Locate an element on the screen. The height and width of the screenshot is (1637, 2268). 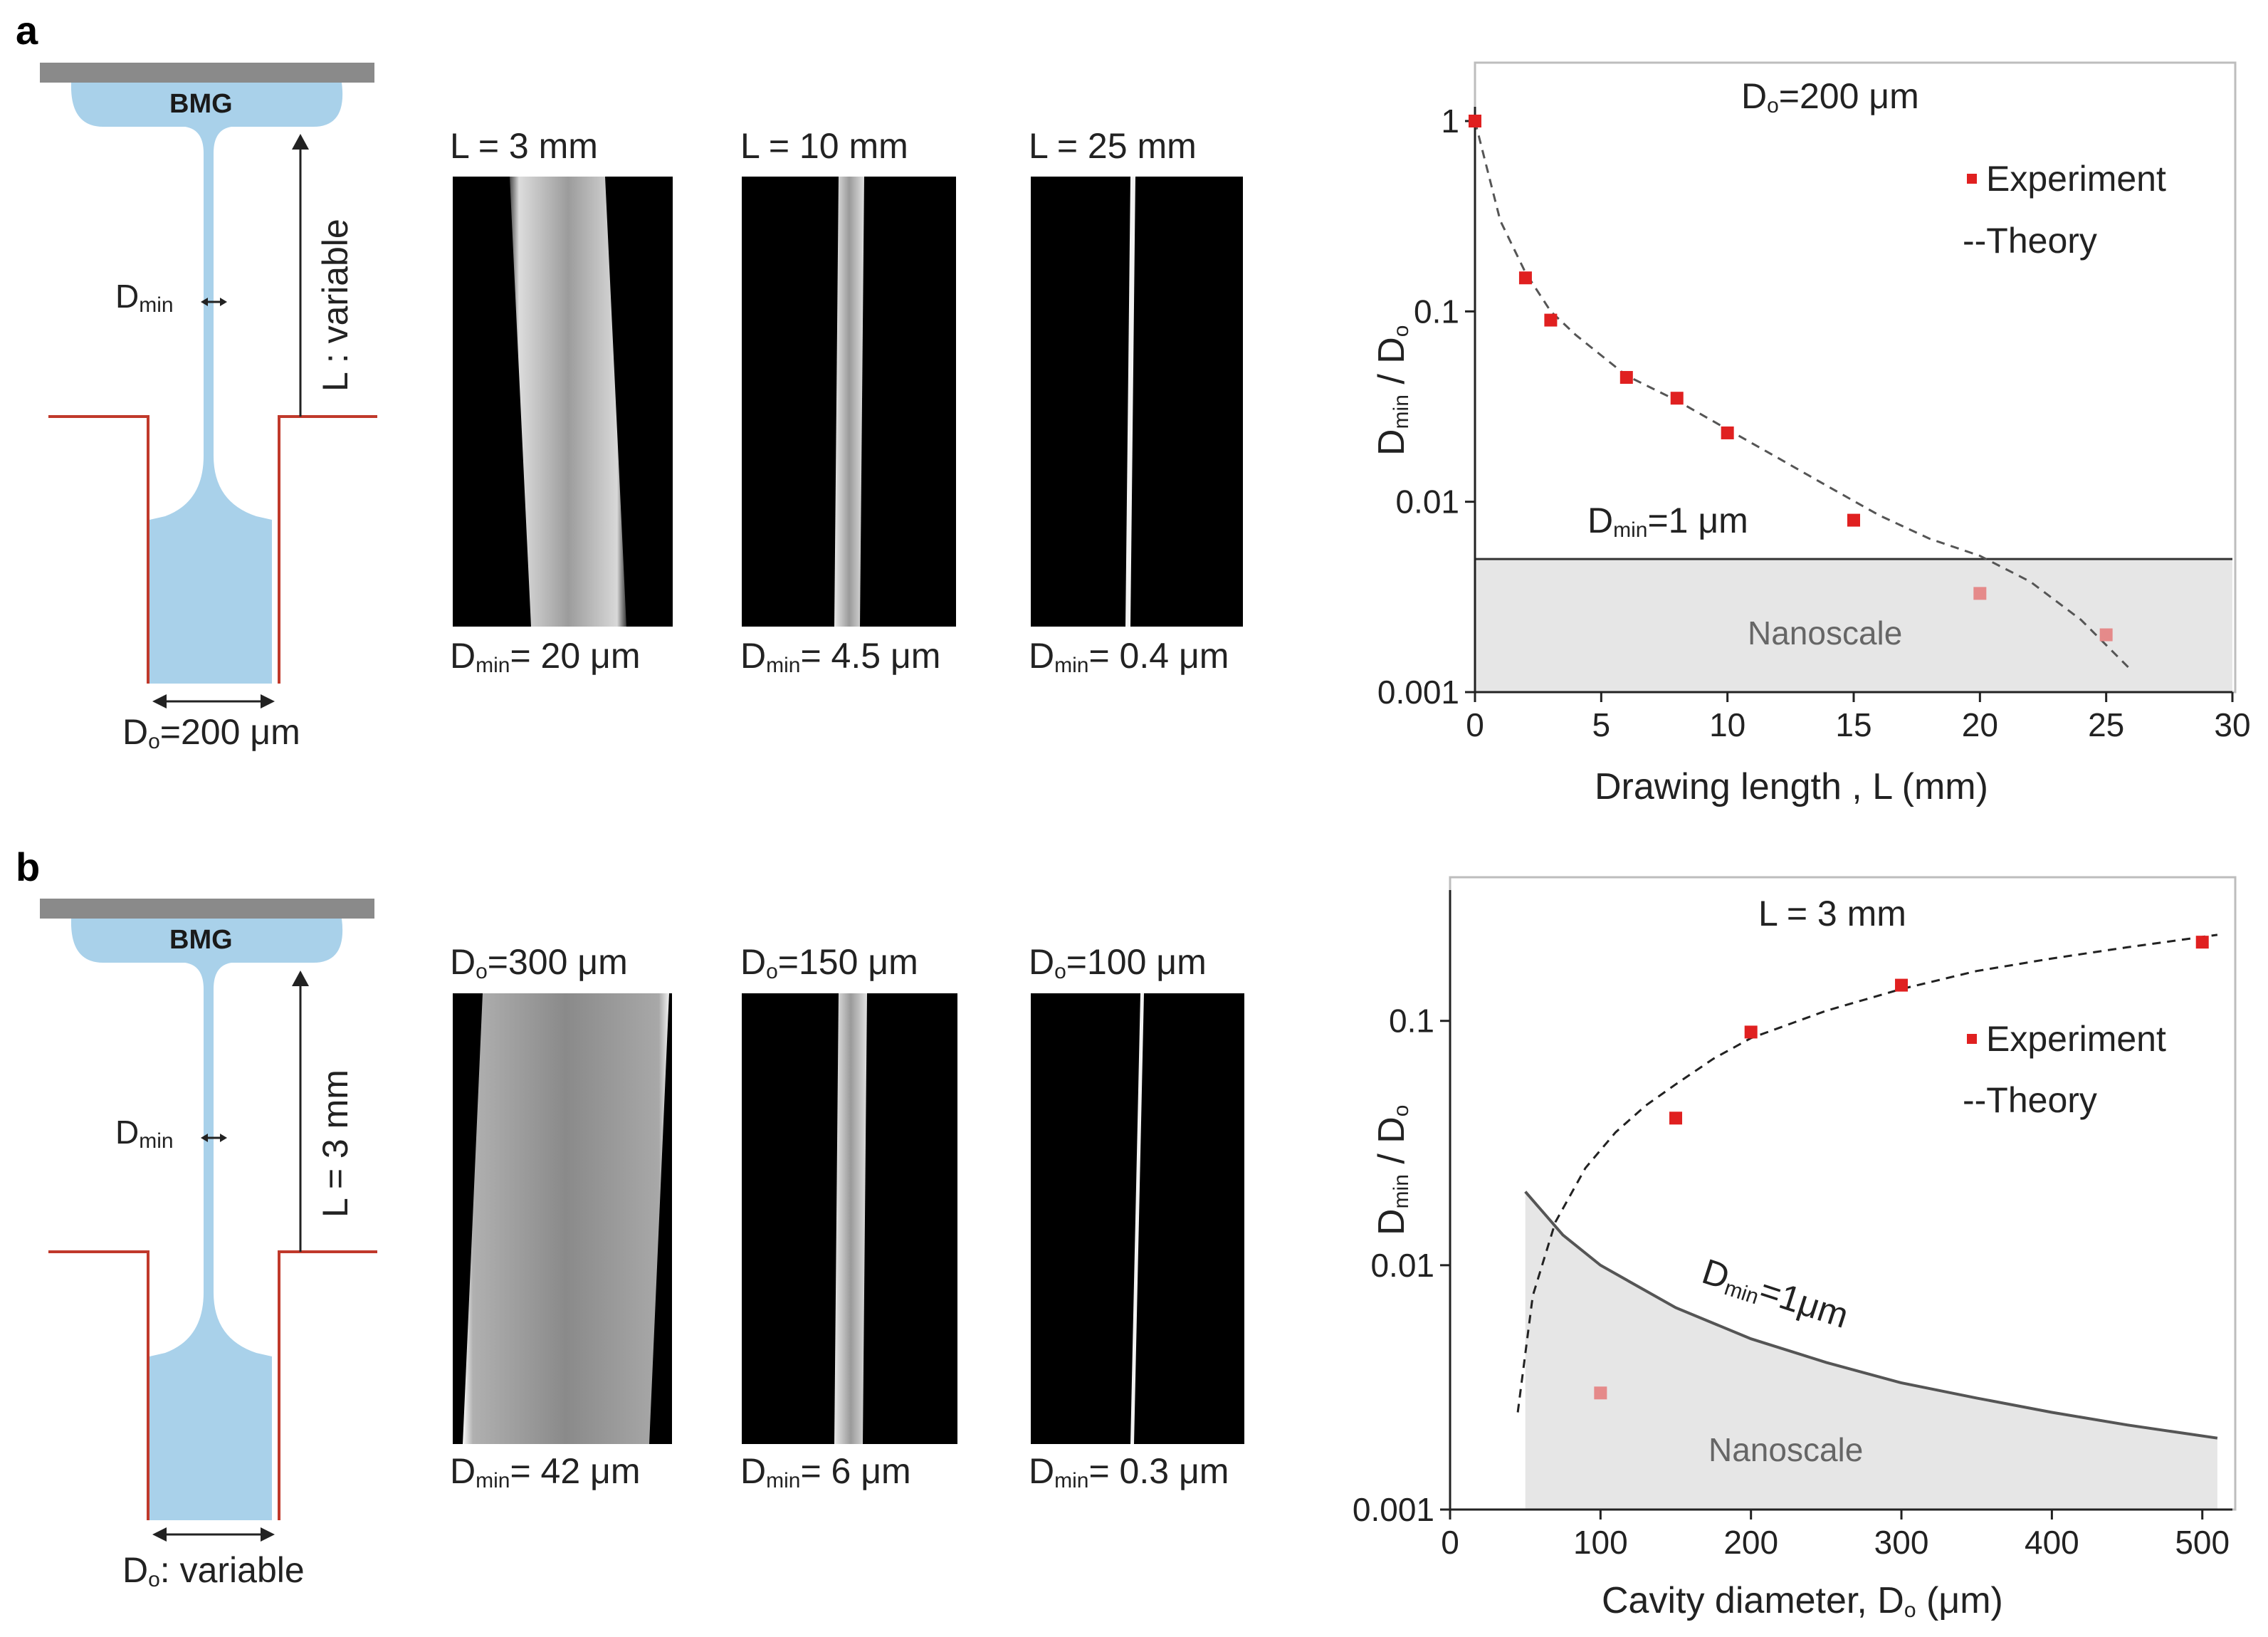
chart-a-x-tick-label: 20 is located at coordinates (1980, 724).